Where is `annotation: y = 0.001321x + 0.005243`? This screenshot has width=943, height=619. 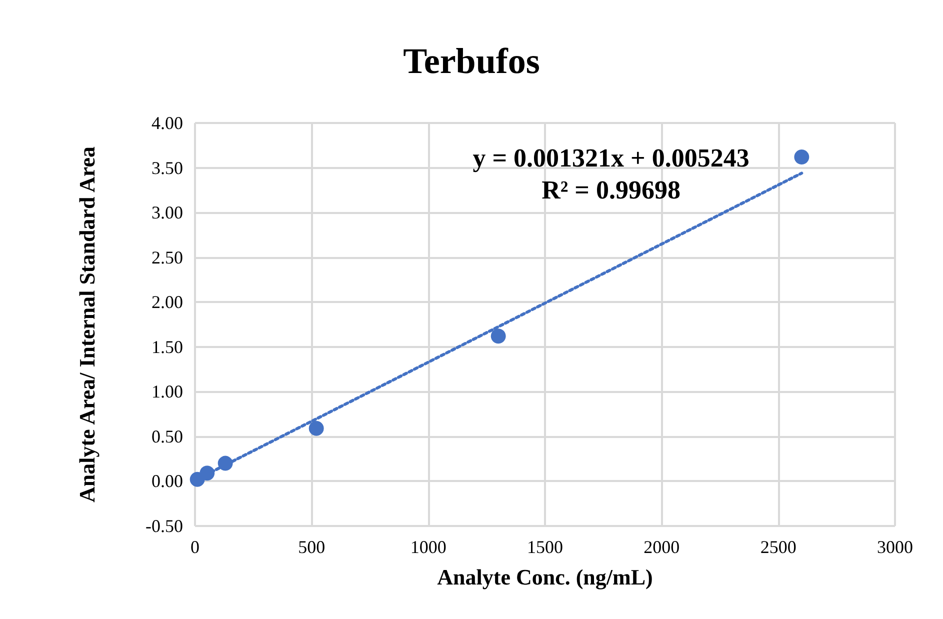
annotation: y = 0.001321x + 0.005243 is located at coordinates (611, 158).